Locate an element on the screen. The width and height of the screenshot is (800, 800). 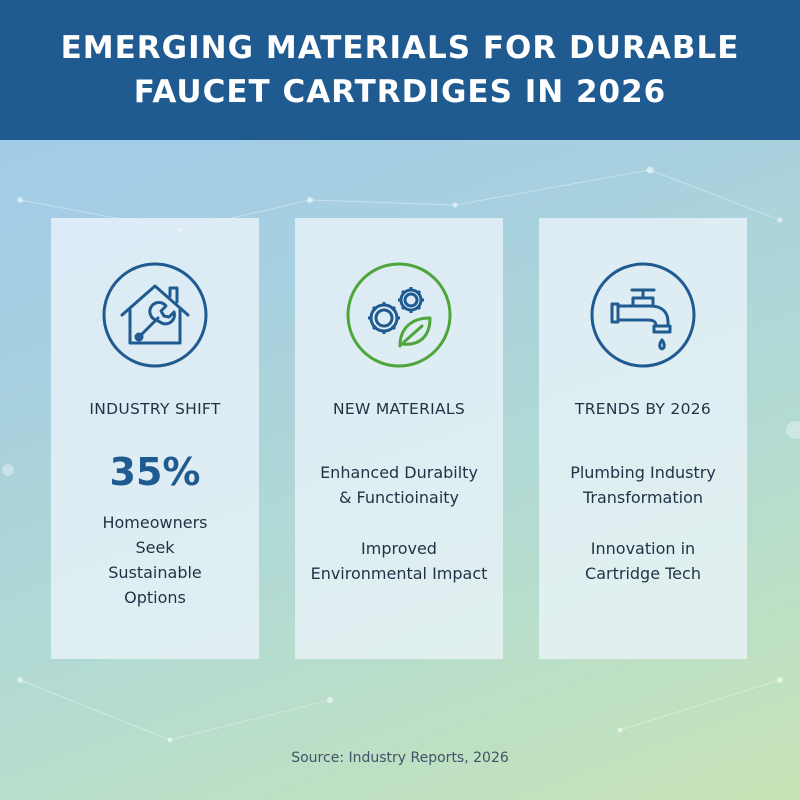
paragraph-line: & Functioinaity is located at coordinates (399, 497).